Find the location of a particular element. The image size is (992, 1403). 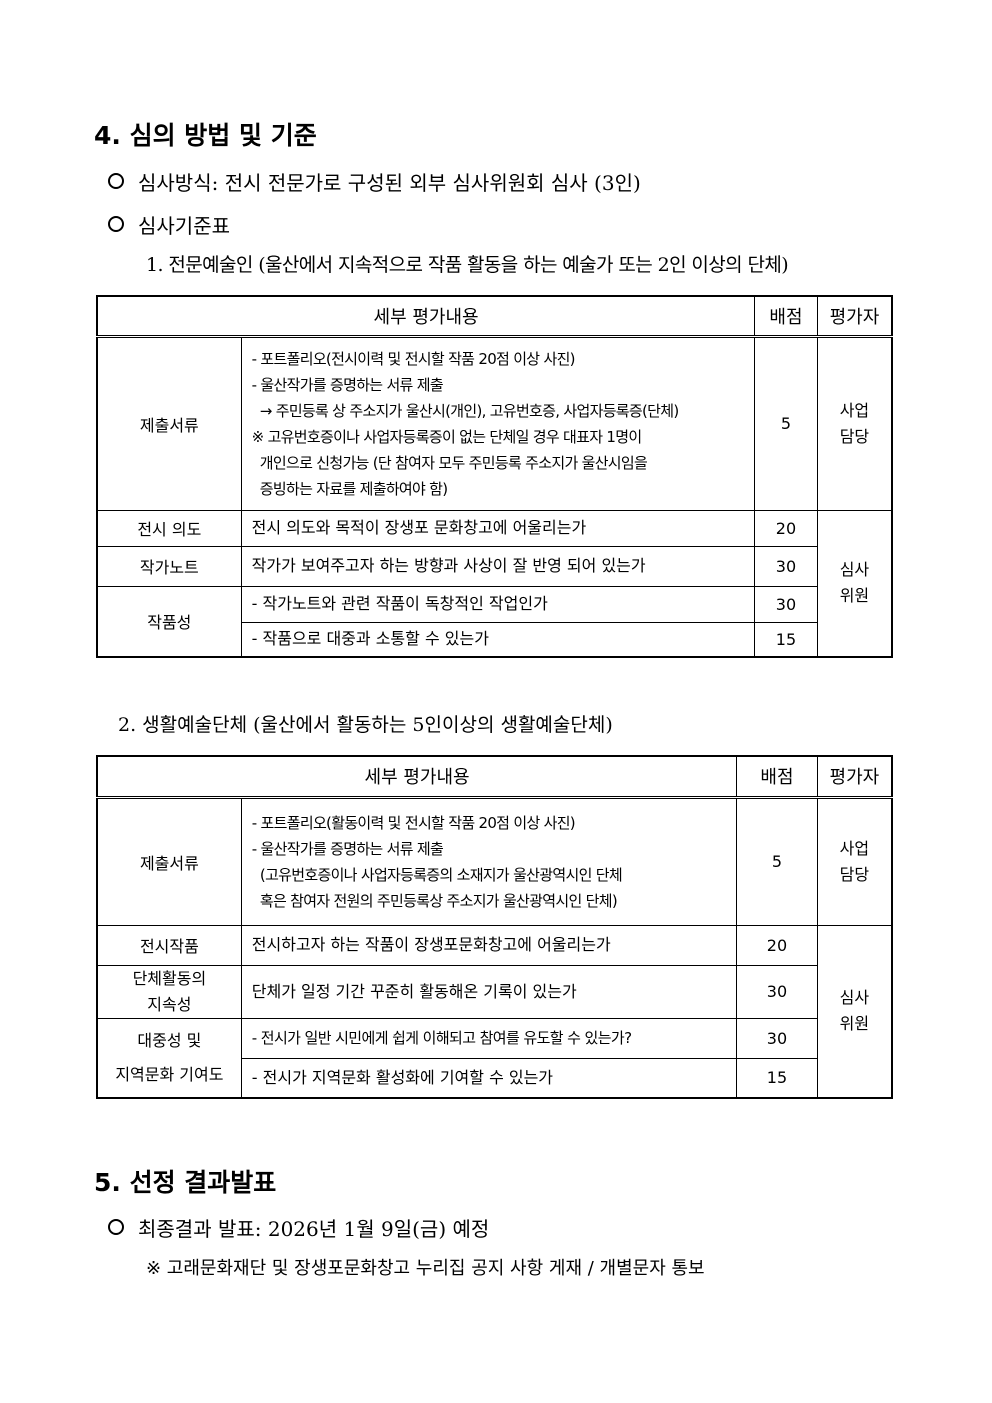

table-row: - 전시가 지역문화 활성화에 기여할 수 있는가 15 is located at coordinates (494, 1078).